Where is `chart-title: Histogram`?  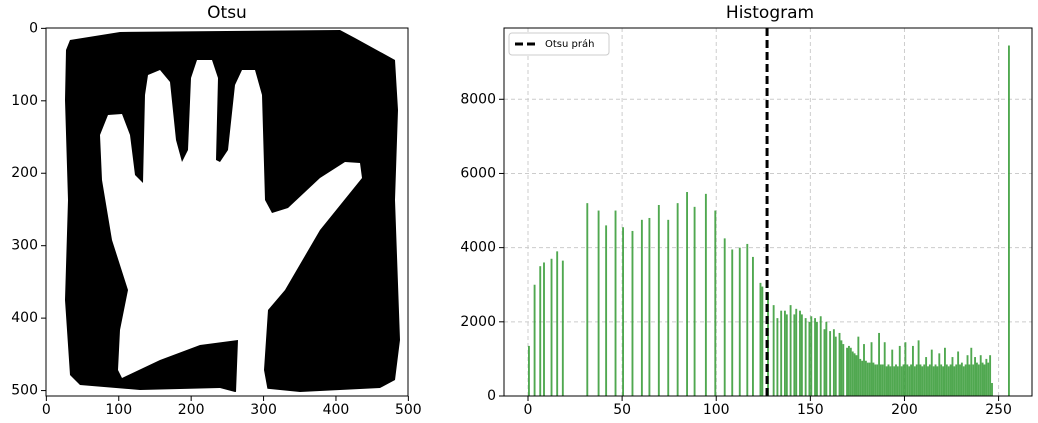 chart-title: Histogram is located at coordinates (770, 13).